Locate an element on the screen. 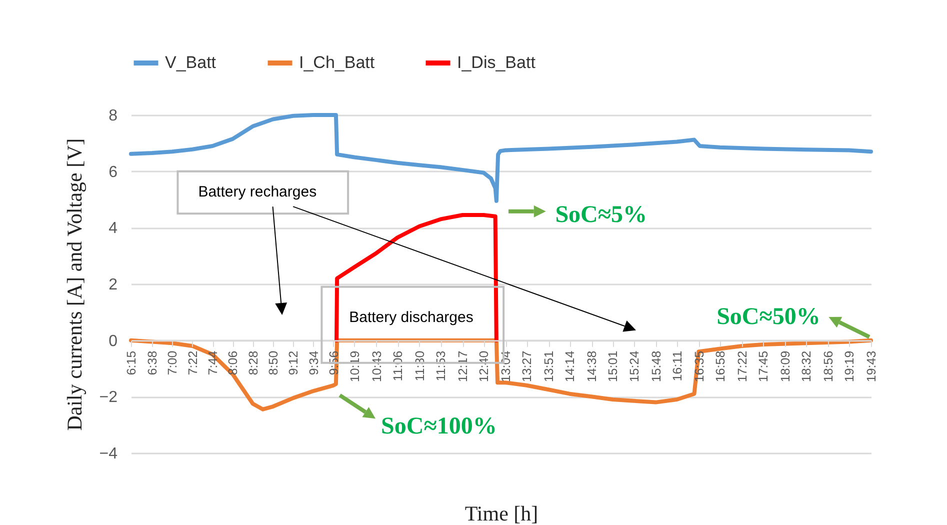 The image size is (947, 525). x-tick-label: 6:38 is located at coordinates (153, 363).